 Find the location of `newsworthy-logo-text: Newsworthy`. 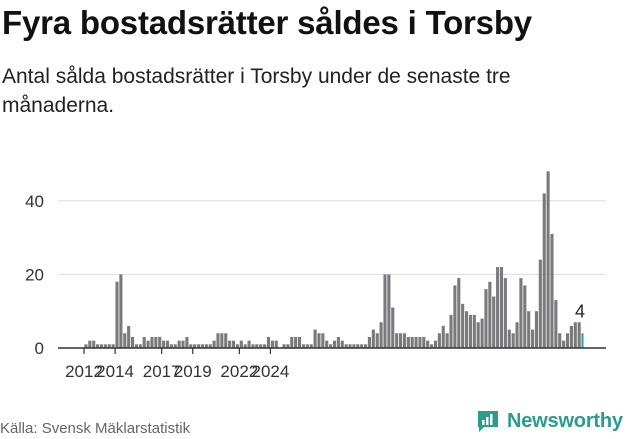

newsworthy-logo-text: Newsworthy is located at coordinates (565, 420).